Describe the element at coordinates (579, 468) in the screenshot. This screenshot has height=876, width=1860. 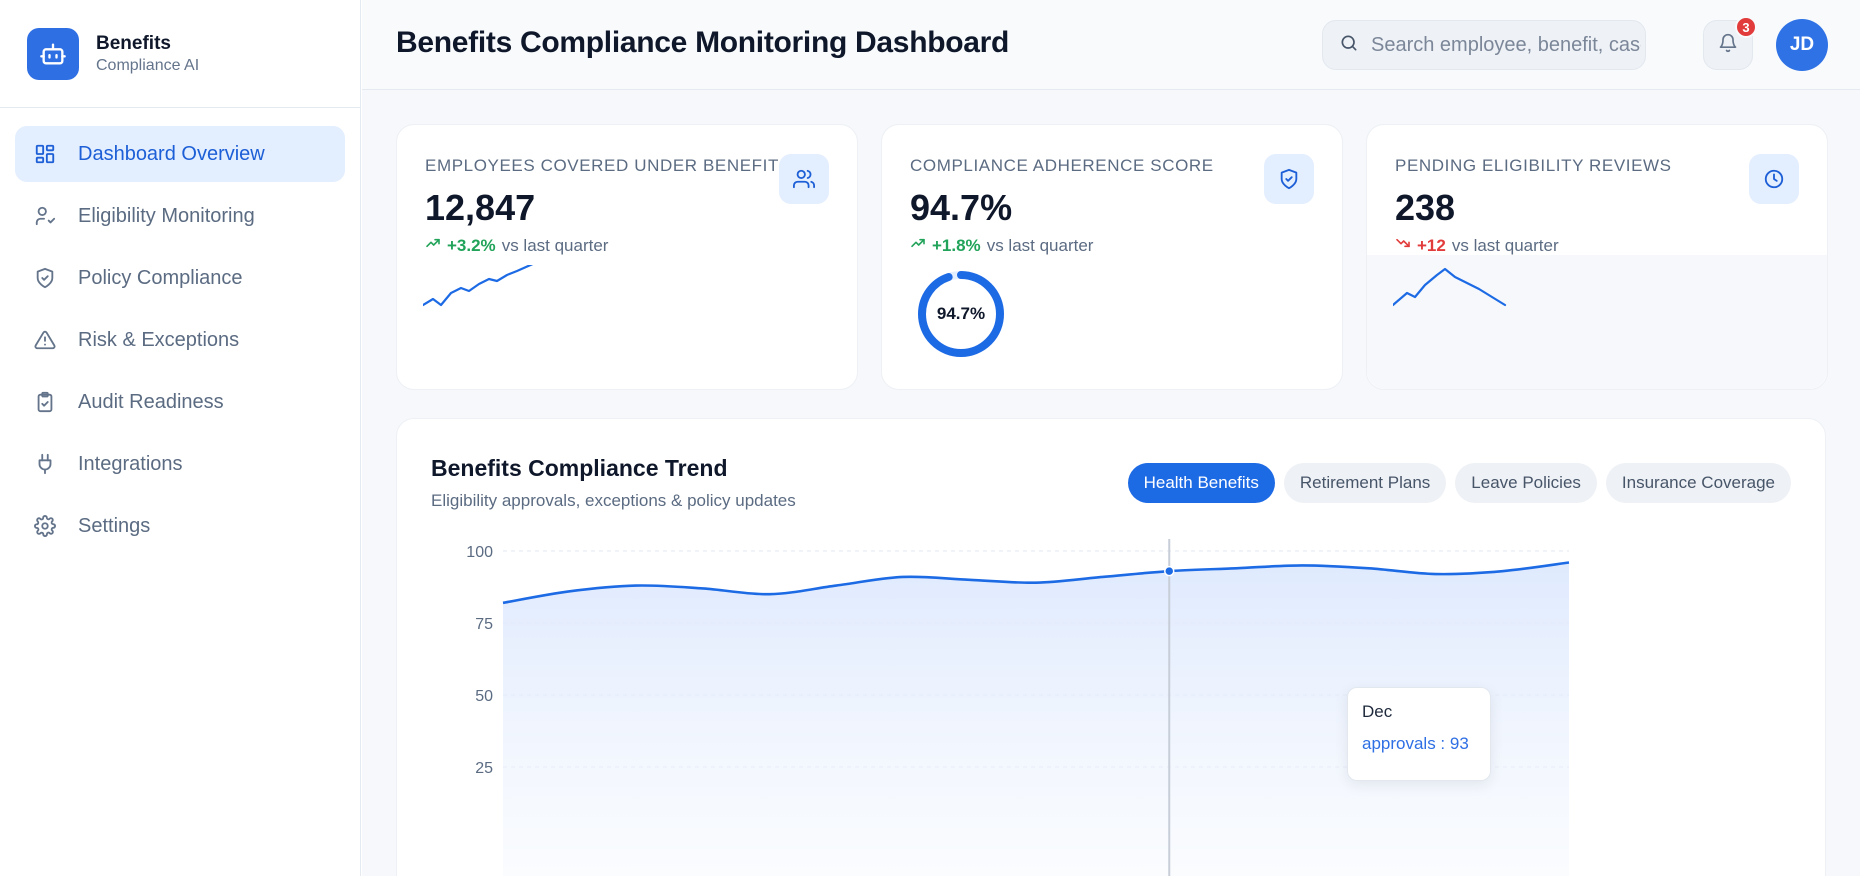
I see `chart-title: Benefits Compliance Trend` at that location.